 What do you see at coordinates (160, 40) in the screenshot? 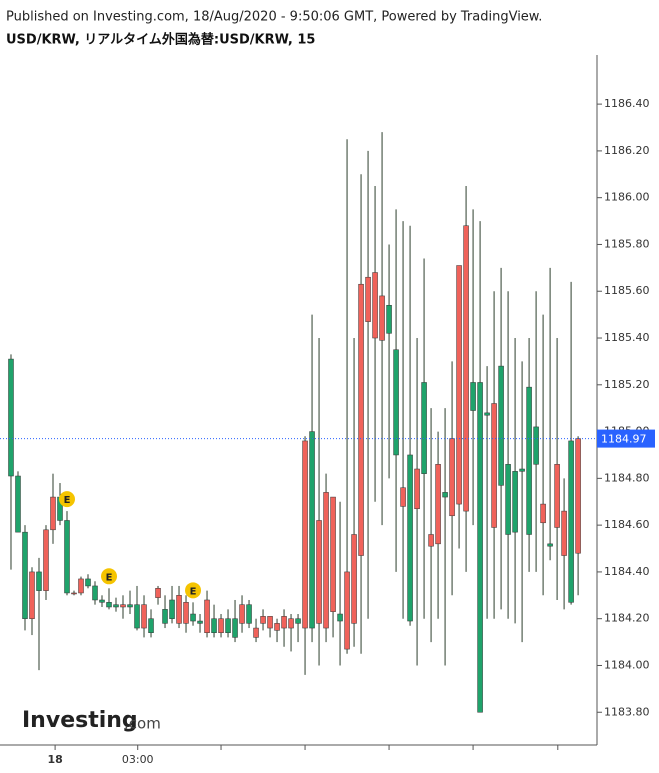
I see `chart-title: USD/KRW, リアルタイム外国為替:USD/KRW, 15` at bounding box center [160, 40].